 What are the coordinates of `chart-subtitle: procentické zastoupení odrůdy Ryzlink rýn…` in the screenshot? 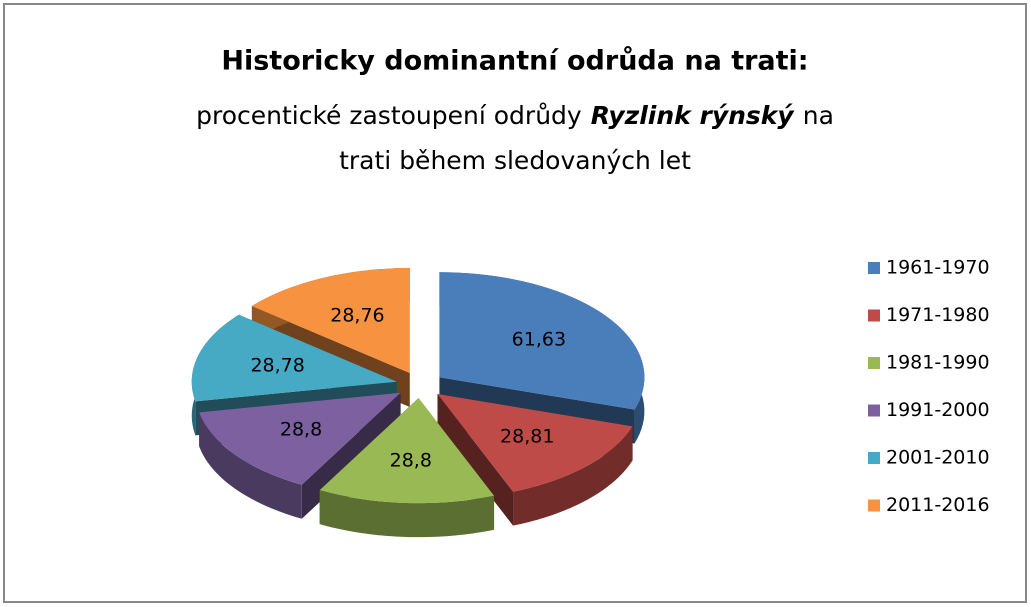 It's located at (515, 115).